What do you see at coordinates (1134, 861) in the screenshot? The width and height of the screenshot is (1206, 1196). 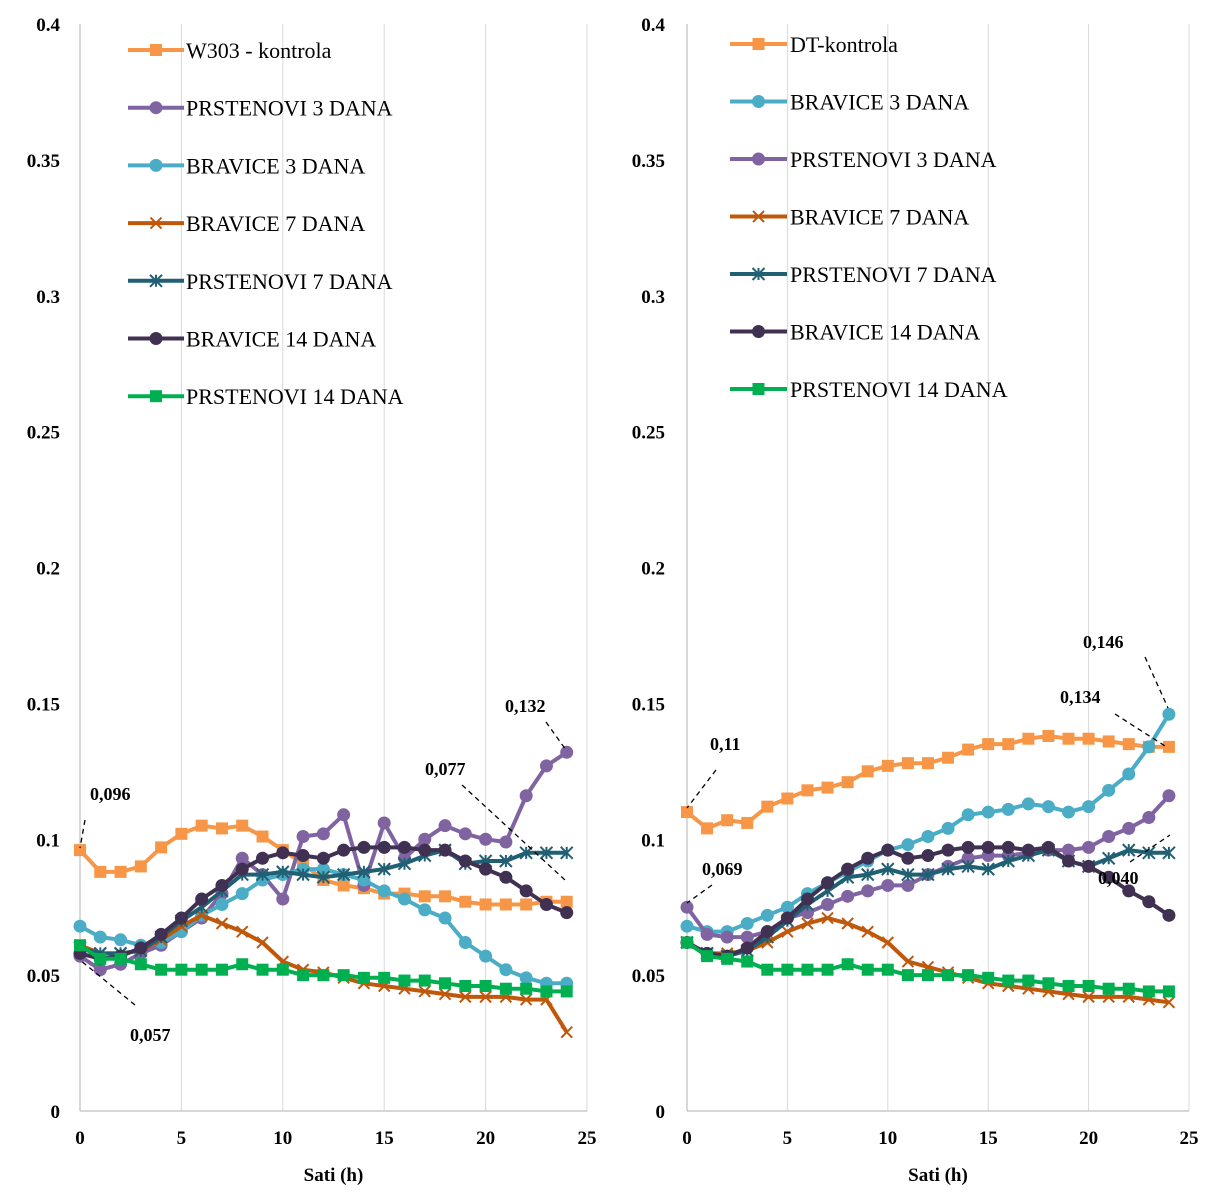 I see `data-label: 0,040` at bounding box center [1134, 861].